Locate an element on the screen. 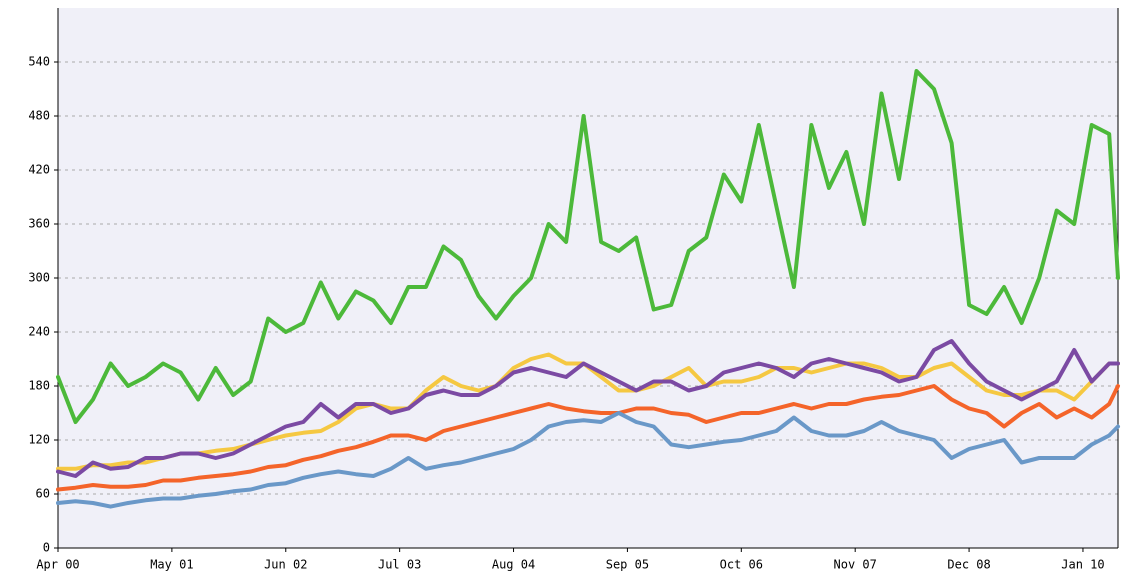  y-tick-label: 0 is located at coordinates (46, 548).